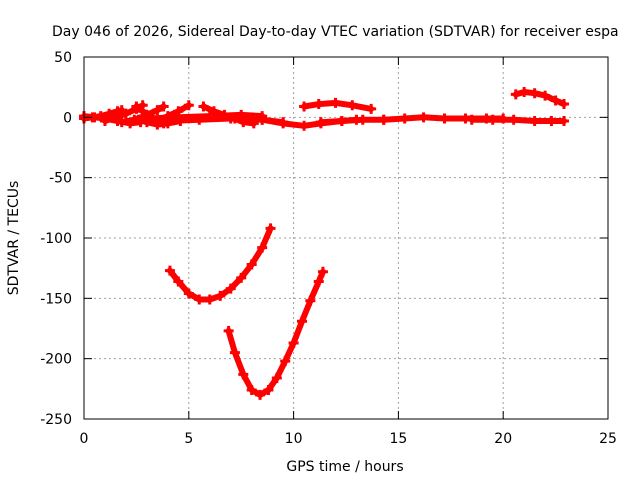  I want to click on y-tick-label: -200, so click(56, 360).